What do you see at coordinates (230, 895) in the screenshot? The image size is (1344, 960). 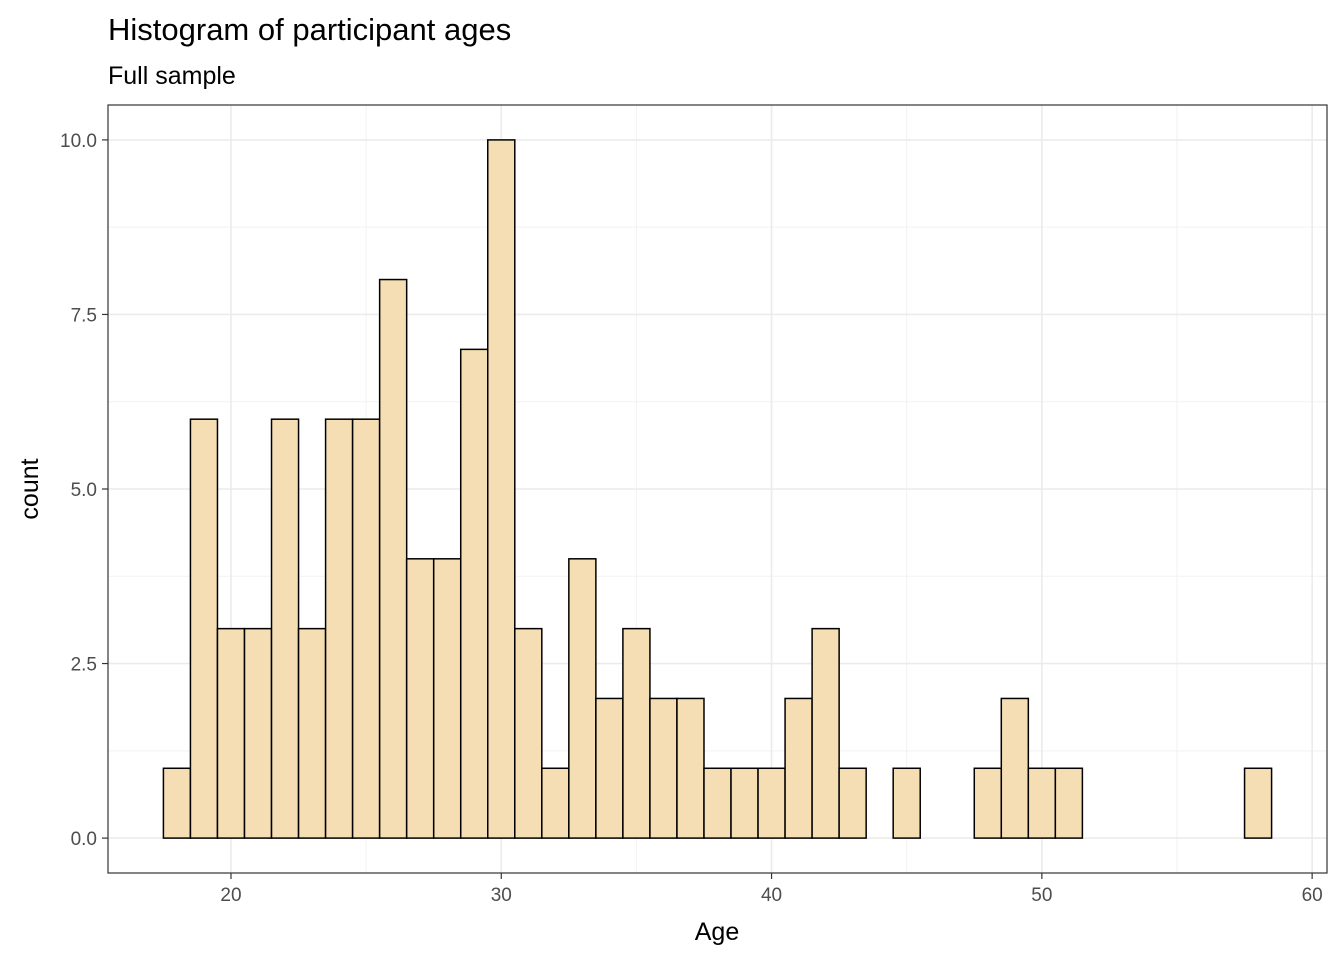 I see `x-tick-label: 20` at bounding box center [230, 895].